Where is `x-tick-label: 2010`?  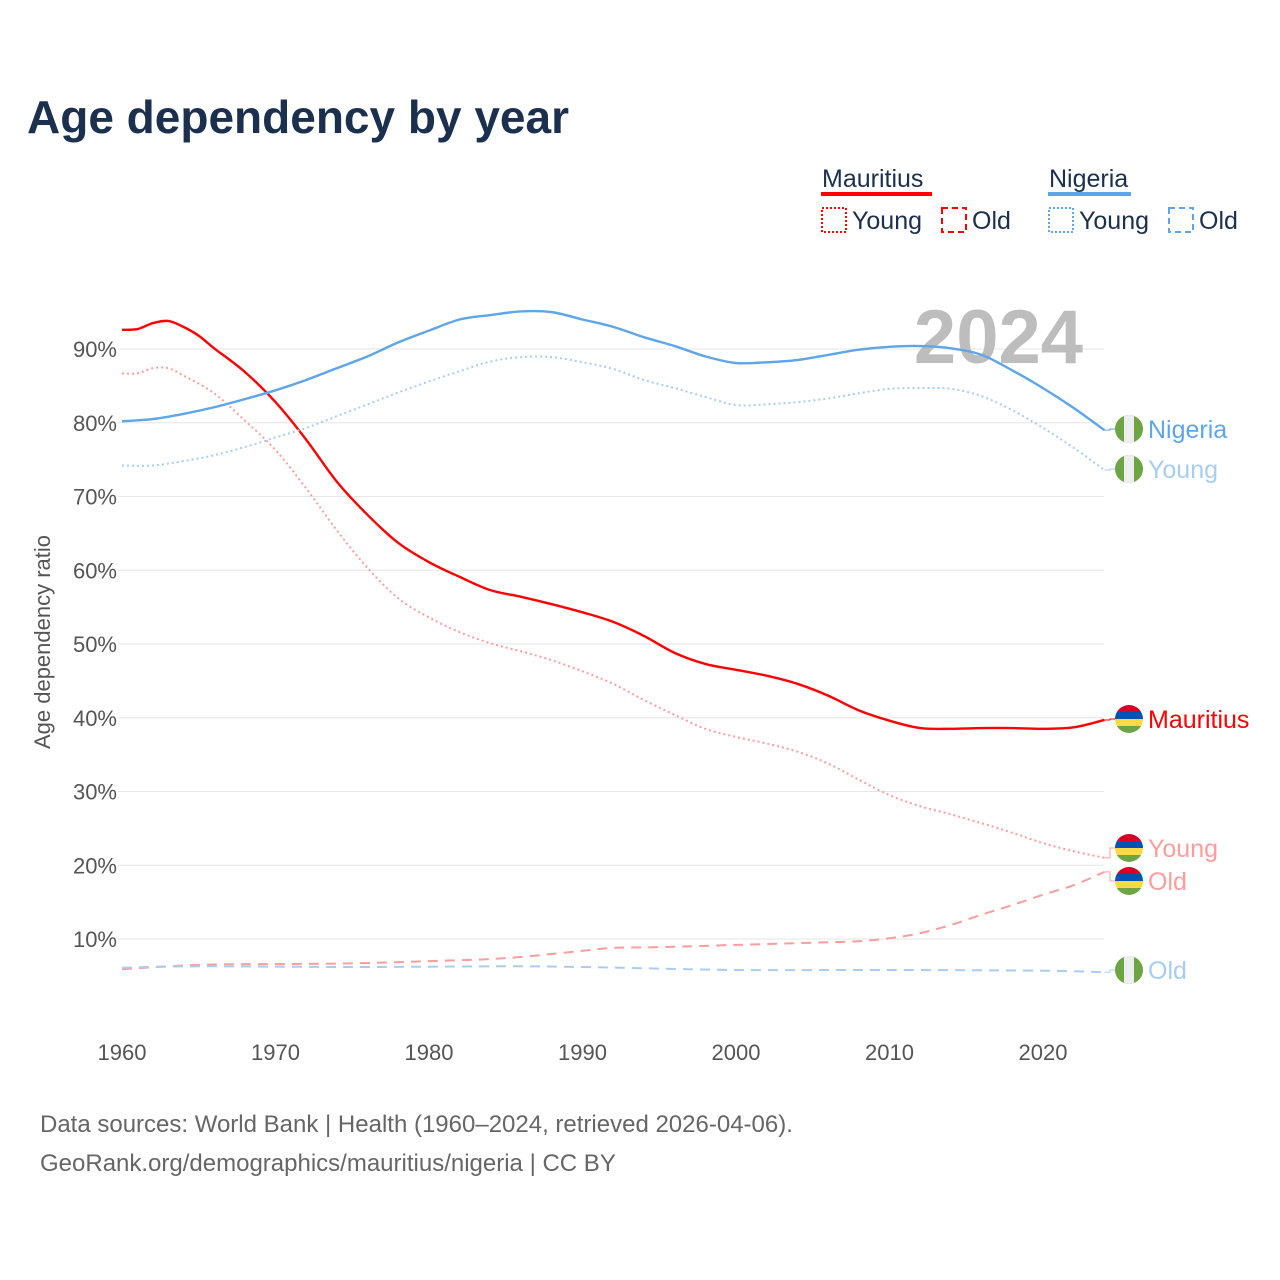 x-tick-label: 2010 is located at coordinates (889, 1052).